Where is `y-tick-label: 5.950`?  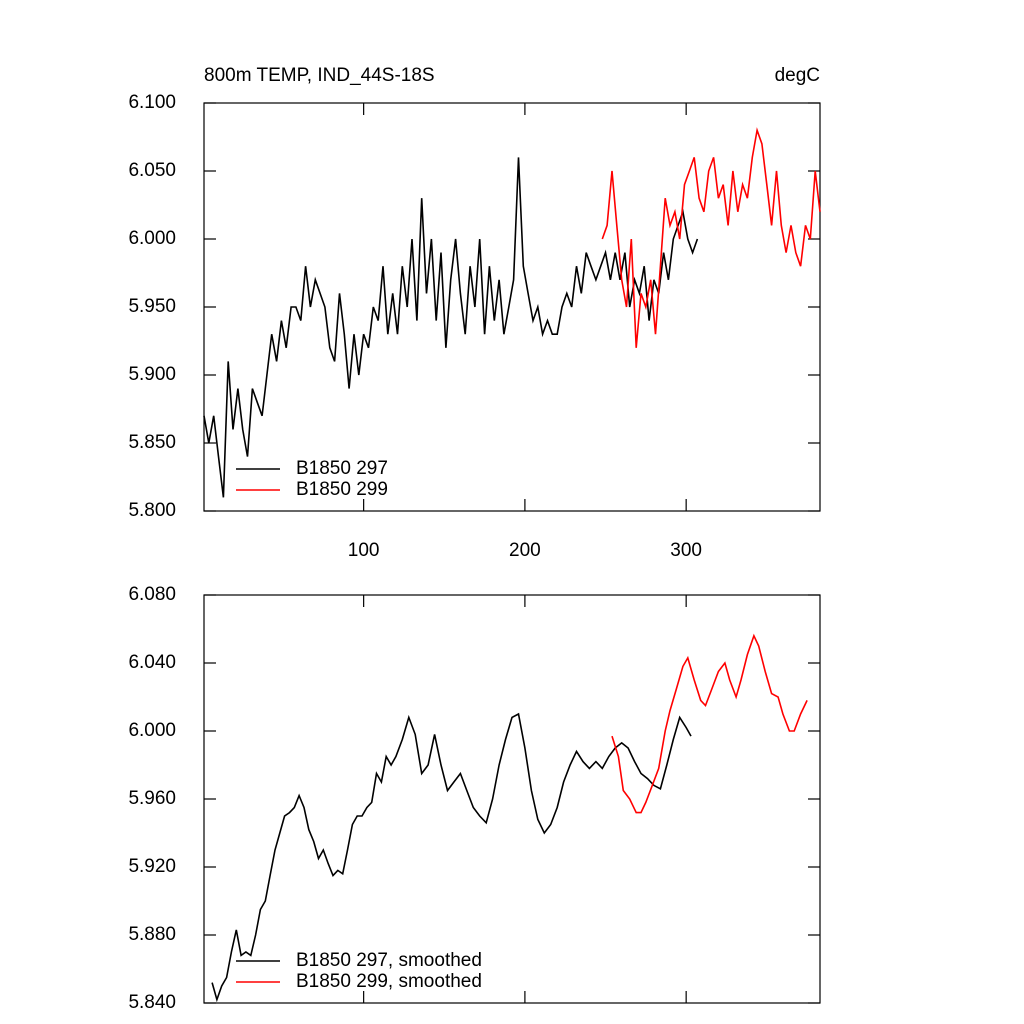
y-tick-label: 5.950 is located at coordinates (152, 306).